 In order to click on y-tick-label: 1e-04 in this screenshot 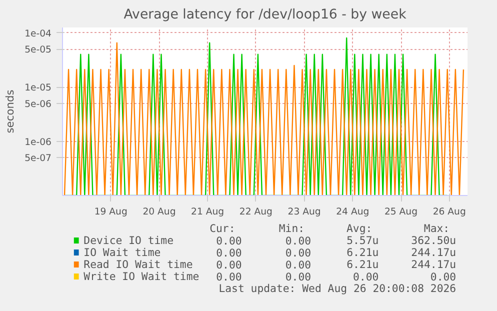, I will do `click(38, 34)`.